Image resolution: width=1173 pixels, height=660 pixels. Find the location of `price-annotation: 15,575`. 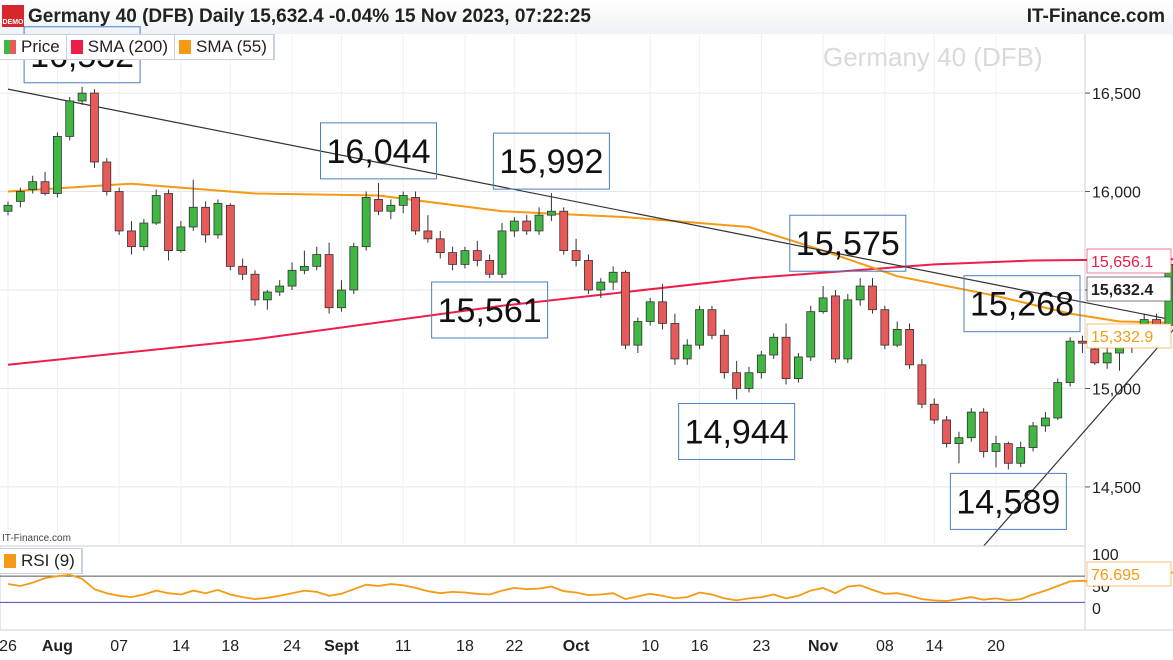

price-annotation: 15,575 is located at coordinates (848, 243).